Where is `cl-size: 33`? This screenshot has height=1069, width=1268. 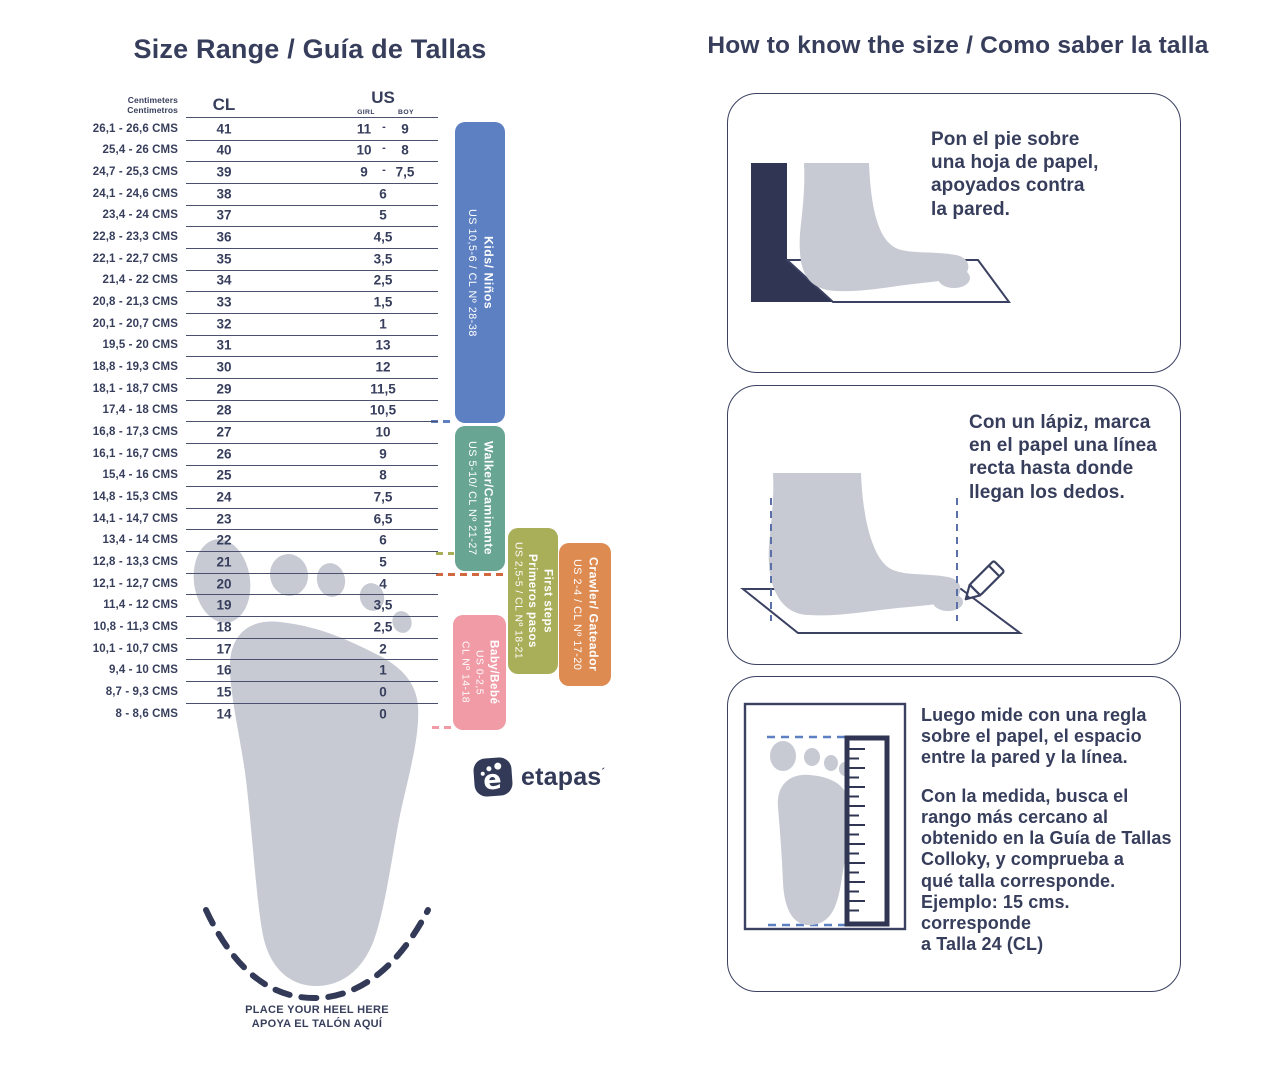 cl-size: 33 is located at coordinates (224, 302).